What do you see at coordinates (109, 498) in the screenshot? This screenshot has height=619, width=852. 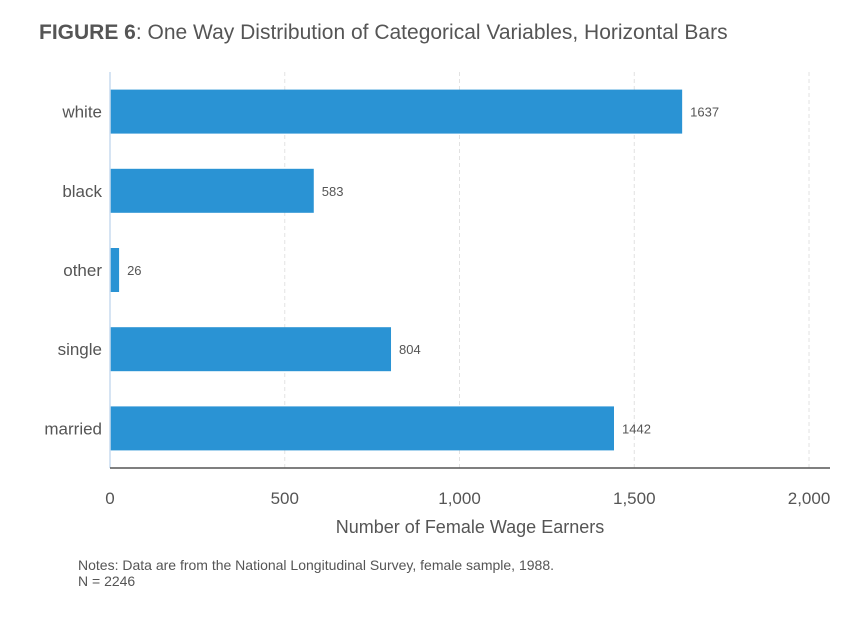 I see `x-tick-label: 0` at bounding box center [109, 498].